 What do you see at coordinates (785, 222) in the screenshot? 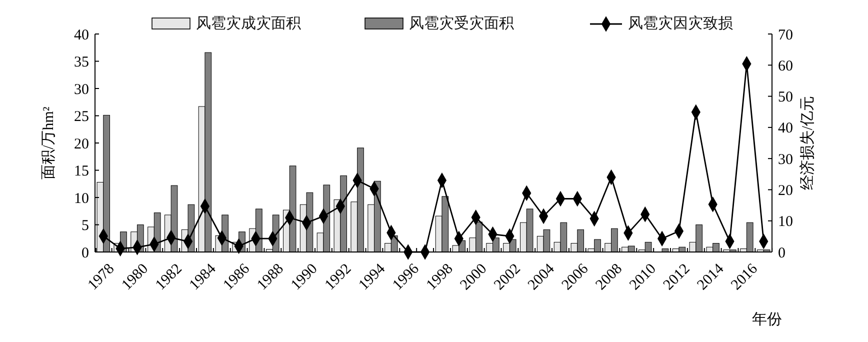
I see `y2-tick-label: 10` at bounding box center [785, 222].